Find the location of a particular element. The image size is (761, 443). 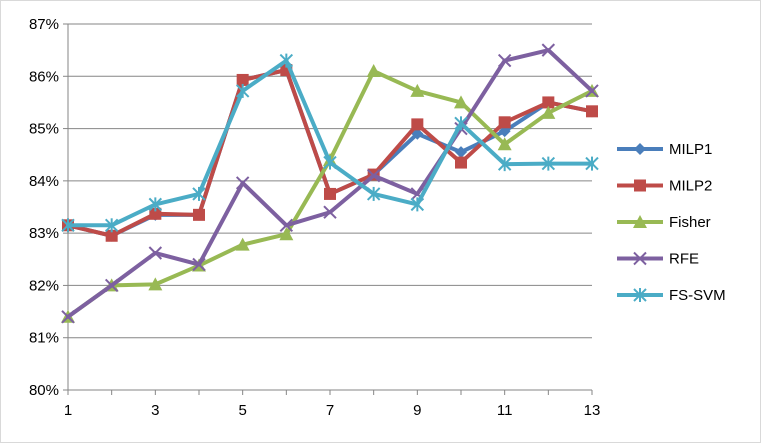

y-tick-label: 81% is located at coordinates (44, 338).